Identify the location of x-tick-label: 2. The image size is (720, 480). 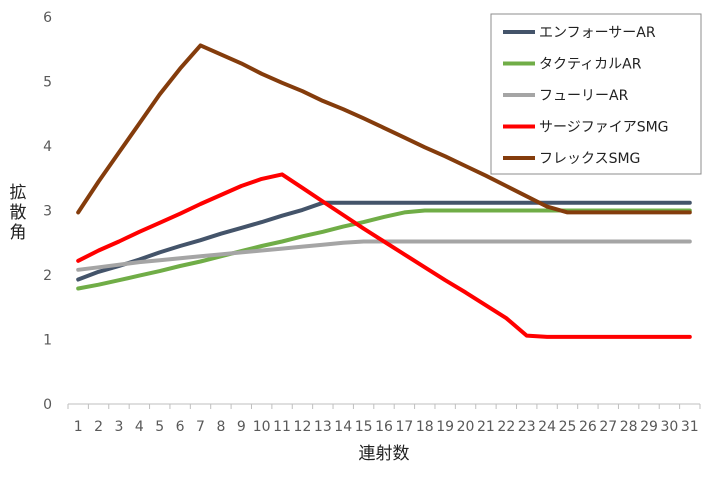
(98, 427).